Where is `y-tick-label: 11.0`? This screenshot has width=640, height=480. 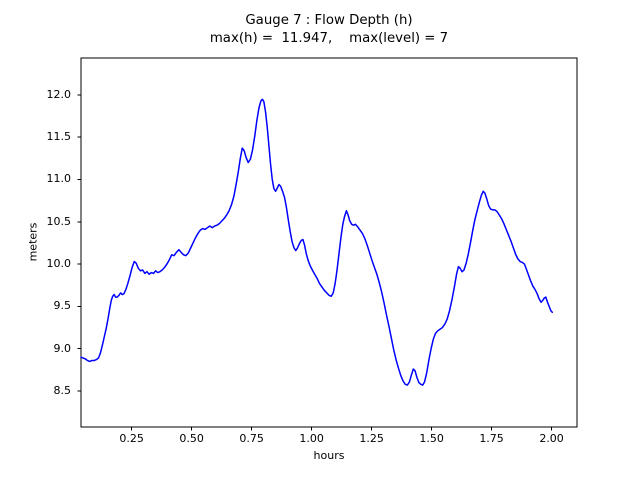 y-tick-label: 11.0 is located at coordinates (59, 179).